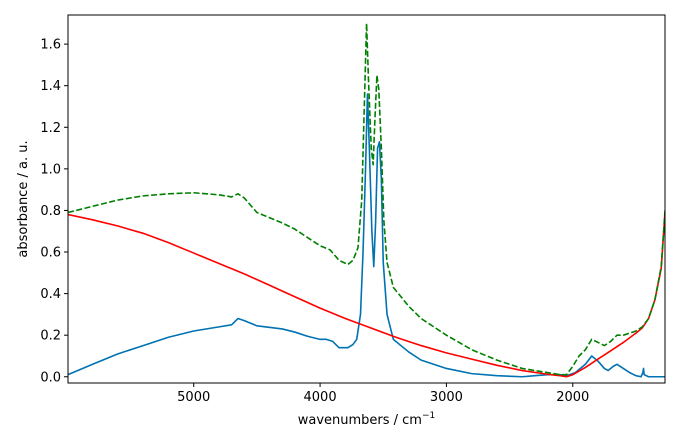 This screenshot has width=680, height=445. What do you see at coordinates (50, 86) in the screenshot?
I see `y-tick-label: 1.4` at bounding box center [50, 86].